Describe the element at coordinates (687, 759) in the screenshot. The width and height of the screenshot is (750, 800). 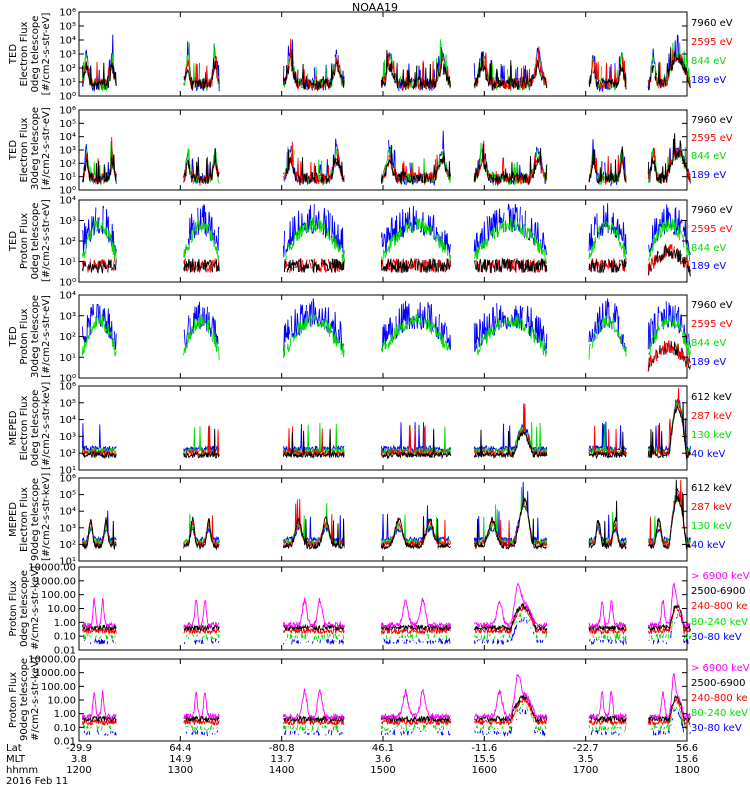
I see `footer-cell: 15.6` at that location.